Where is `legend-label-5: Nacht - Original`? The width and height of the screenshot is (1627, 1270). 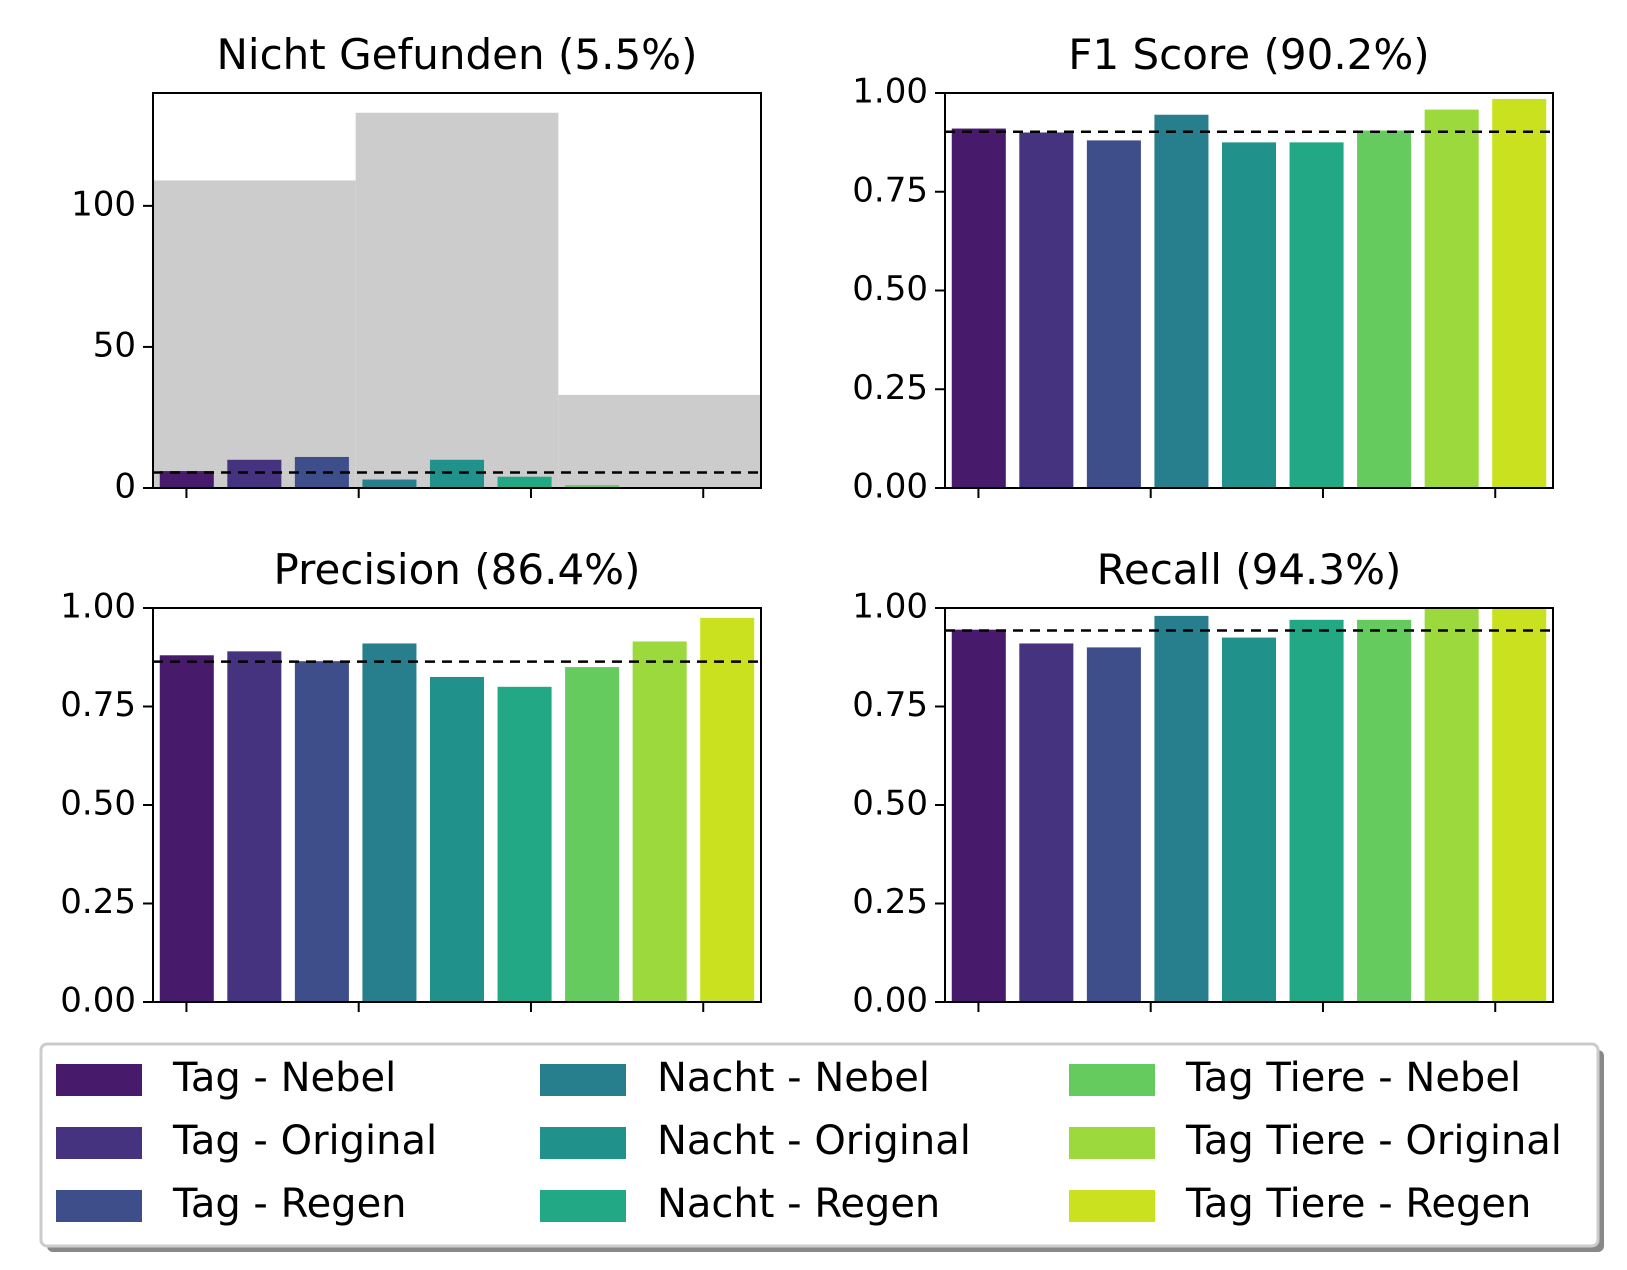 legend-label-5: Nacht - Original is located at coordinates (814, 1141).